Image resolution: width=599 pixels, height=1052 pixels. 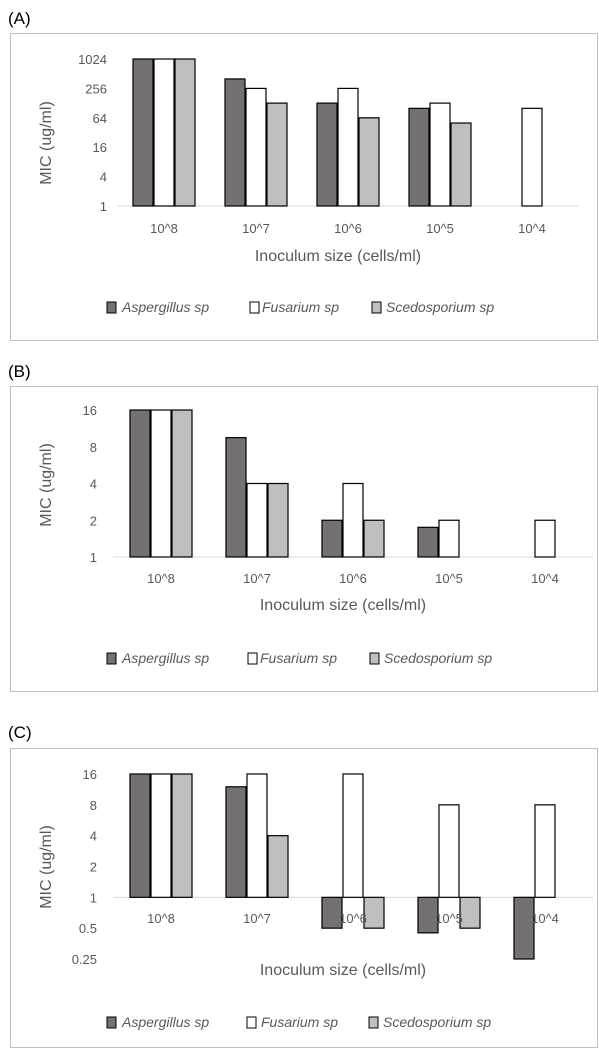 What do you see at coordinates (20, 732) in the screenshot?
I see `panel-label-c: (C)` at bounding box center [20, 732].